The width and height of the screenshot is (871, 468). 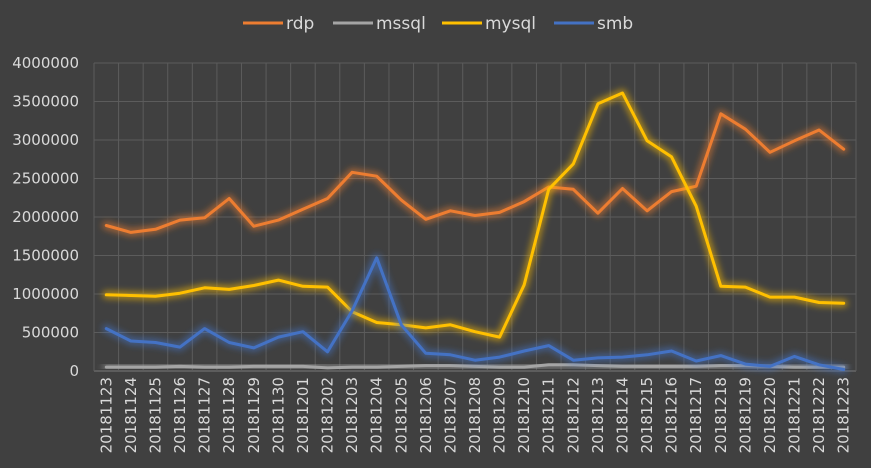 What do you see at coordinates (131, 415) in the screenshot?
I see `x-tick-label: 20181124` at bounding box center [131, 415].